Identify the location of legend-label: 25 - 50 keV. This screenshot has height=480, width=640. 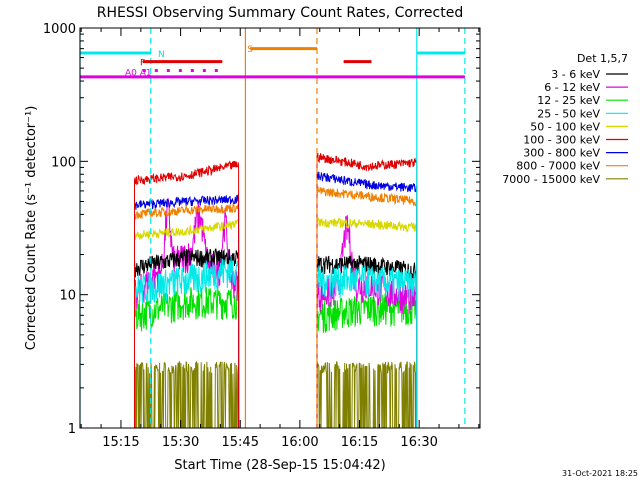
(568, 113).